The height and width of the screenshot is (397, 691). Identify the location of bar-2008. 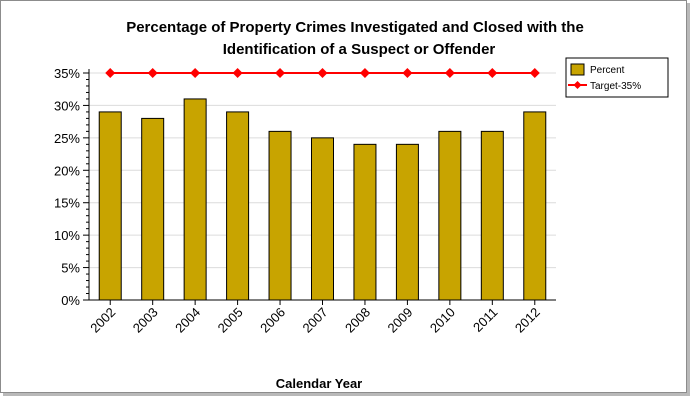
(365, 222).